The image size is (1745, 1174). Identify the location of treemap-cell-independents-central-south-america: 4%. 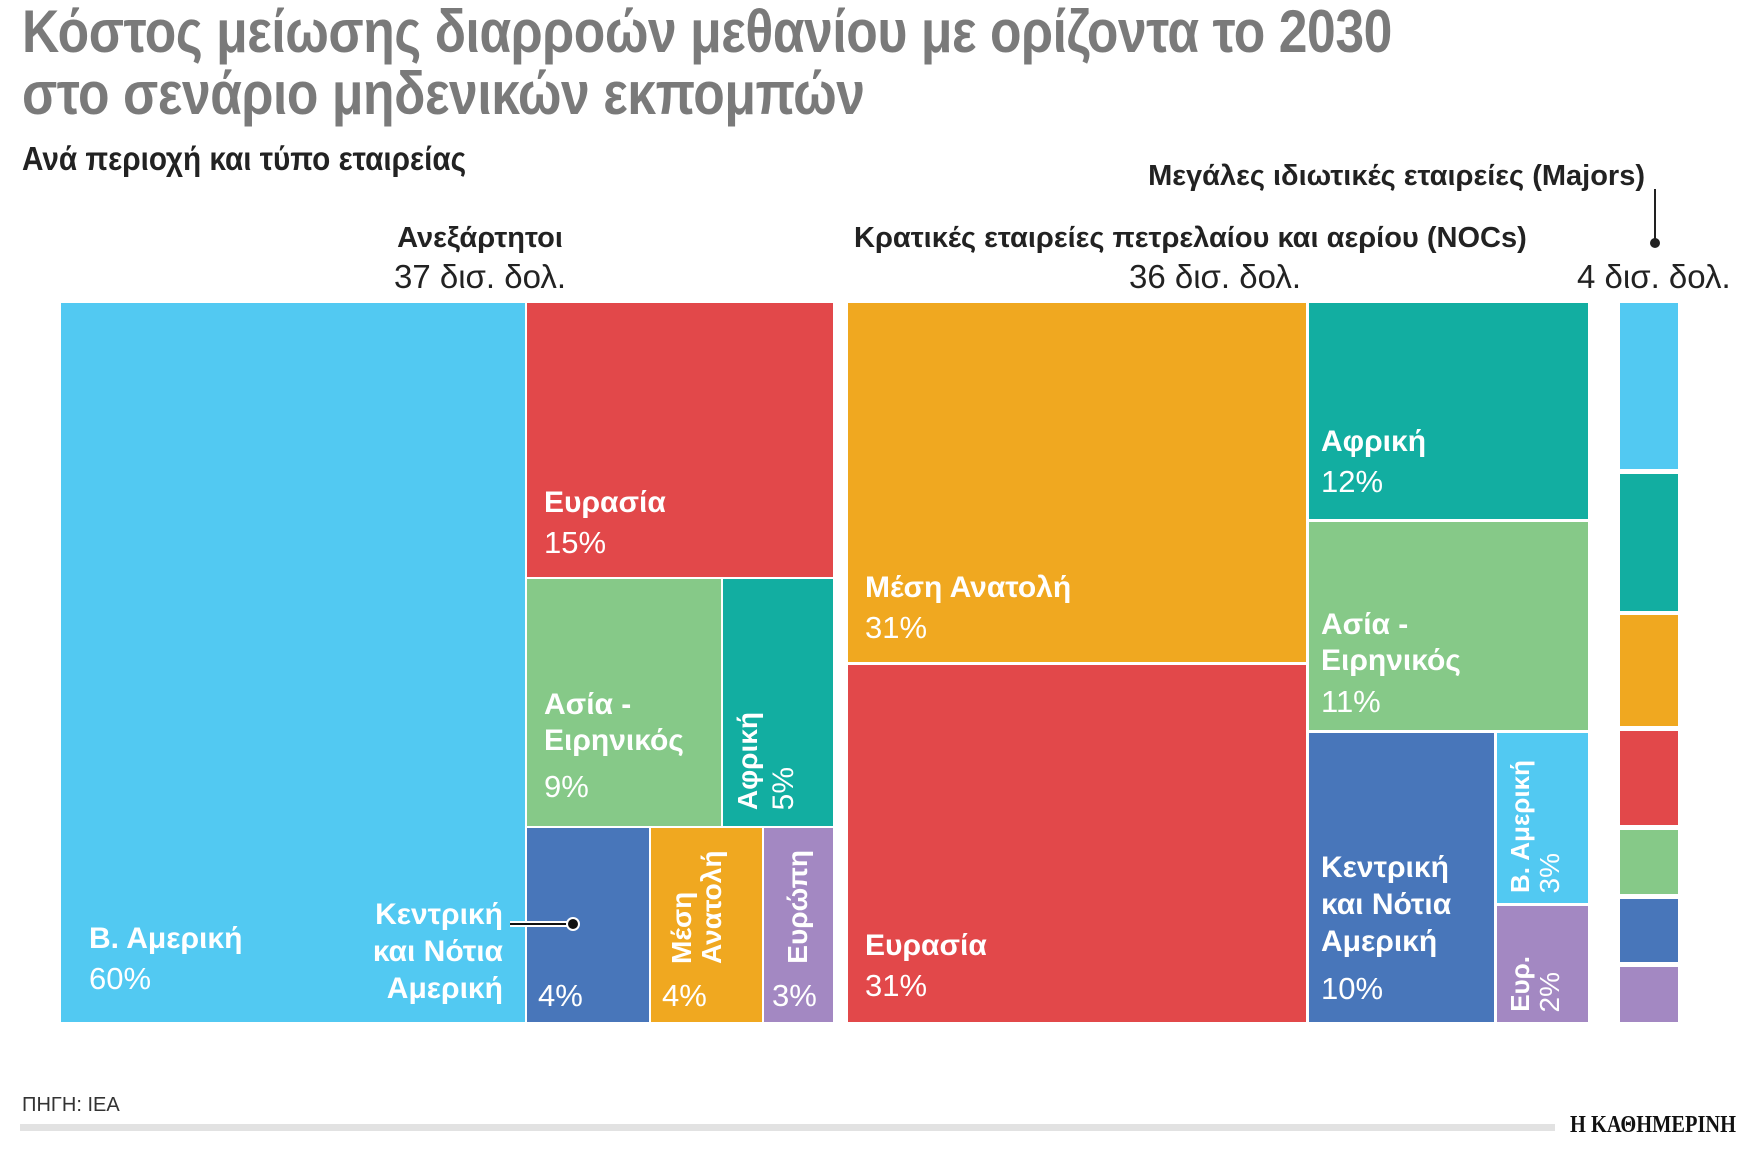
(588, 925).